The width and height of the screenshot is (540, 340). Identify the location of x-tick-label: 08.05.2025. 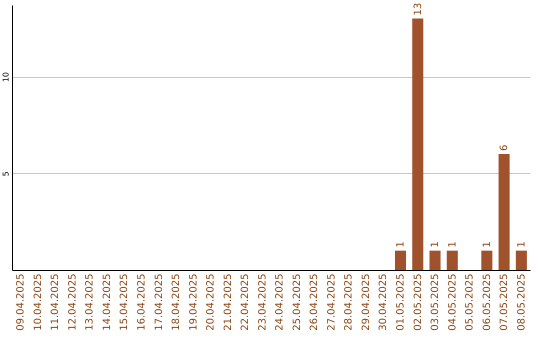
(522, 302).